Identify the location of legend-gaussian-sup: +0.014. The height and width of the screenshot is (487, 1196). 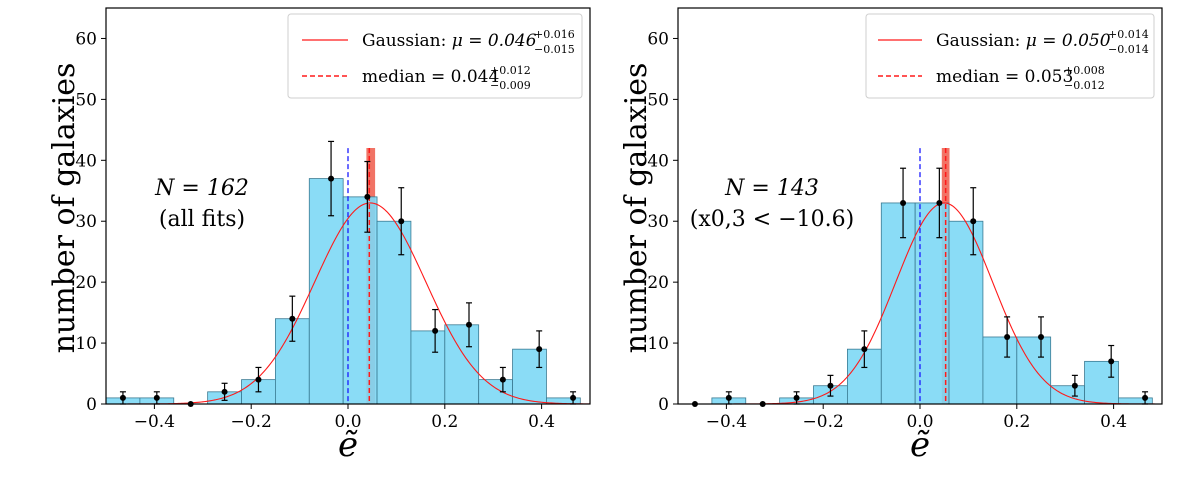
(1128, 34).